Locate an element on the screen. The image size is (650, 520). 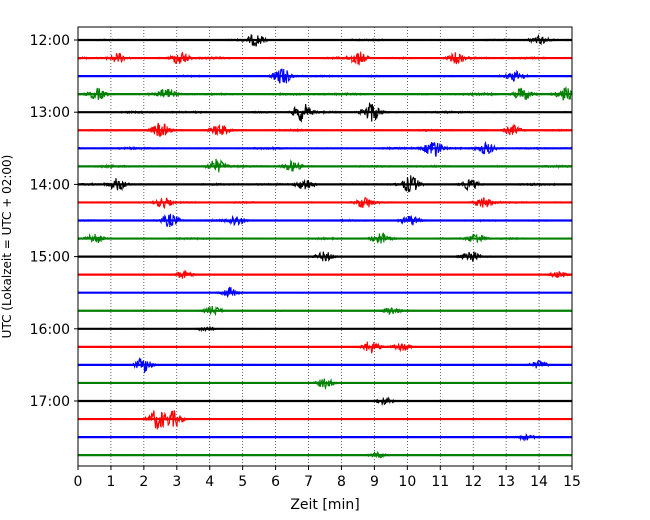
x-tick-label: 14 is located at coordinates (539, 482).